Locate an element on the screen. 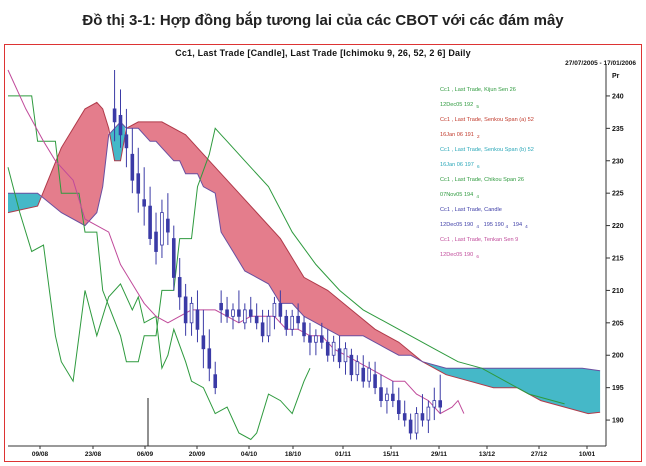  y-tick-label-225: 225 is located at coordinates (618, 194).